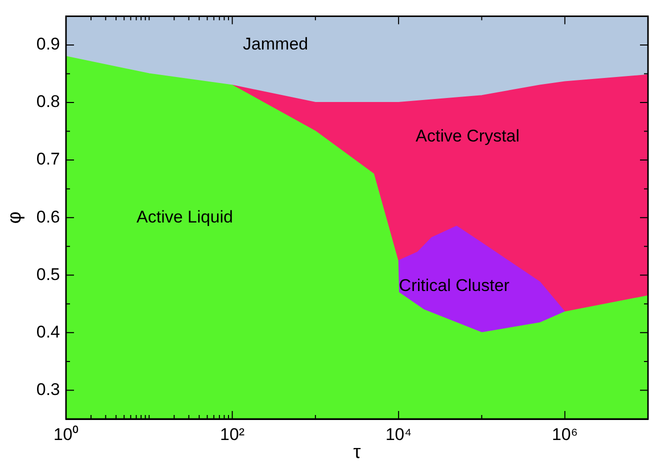 Image resolution: width=654 pixels, height=468 pixels. Describe the element at coordinates (357, 452) in the screenshot. I see `x-axis-title: τ` at that location.